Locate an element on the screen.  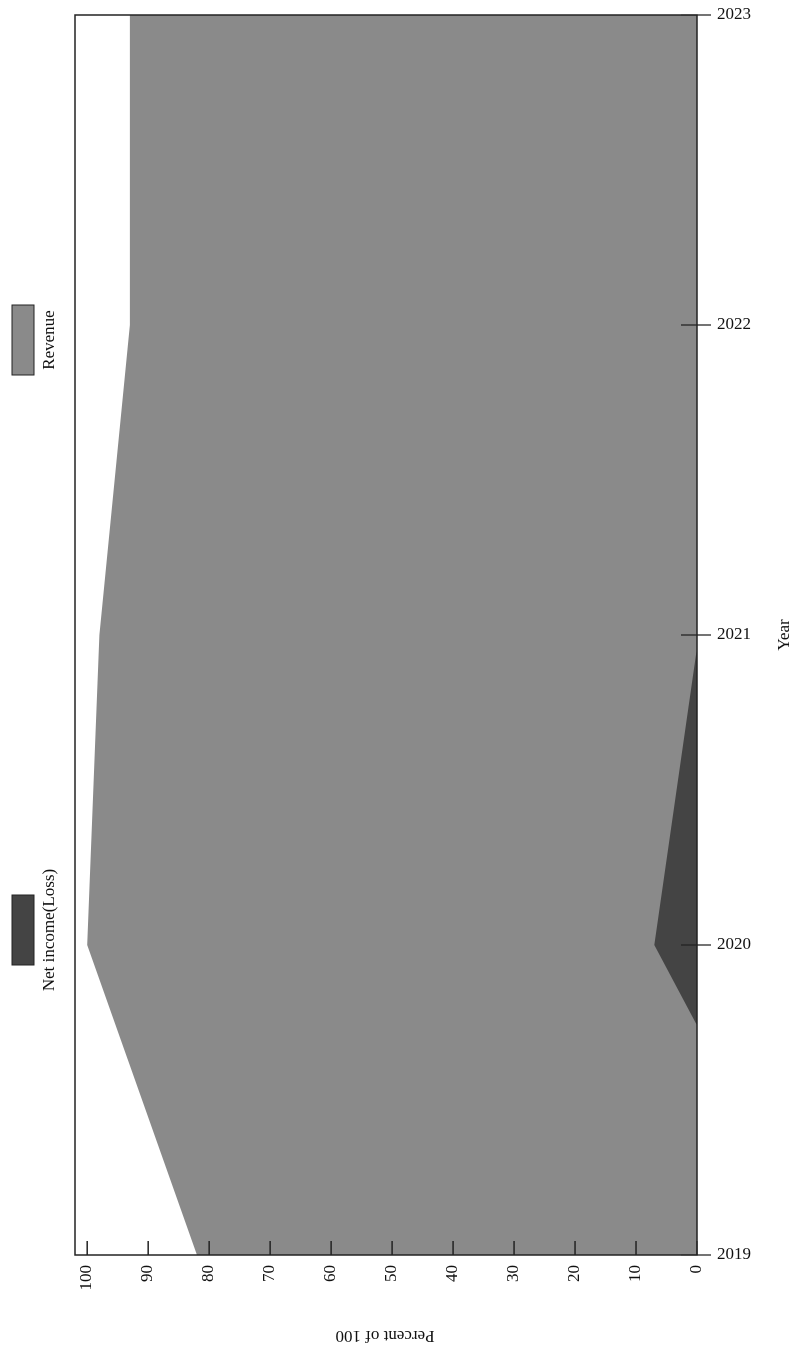
y-tick-label: 20 is located at coordinates (573, 1273).